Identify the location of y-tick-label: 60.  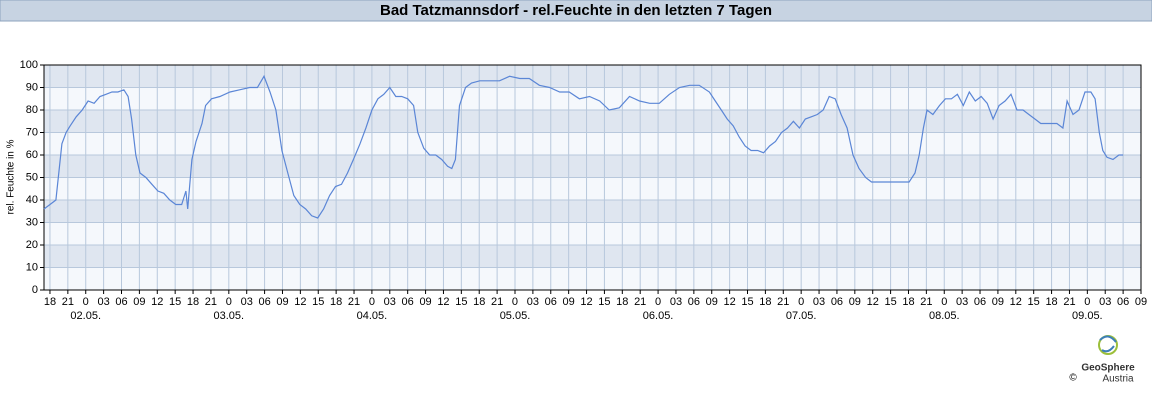
(32, 155).